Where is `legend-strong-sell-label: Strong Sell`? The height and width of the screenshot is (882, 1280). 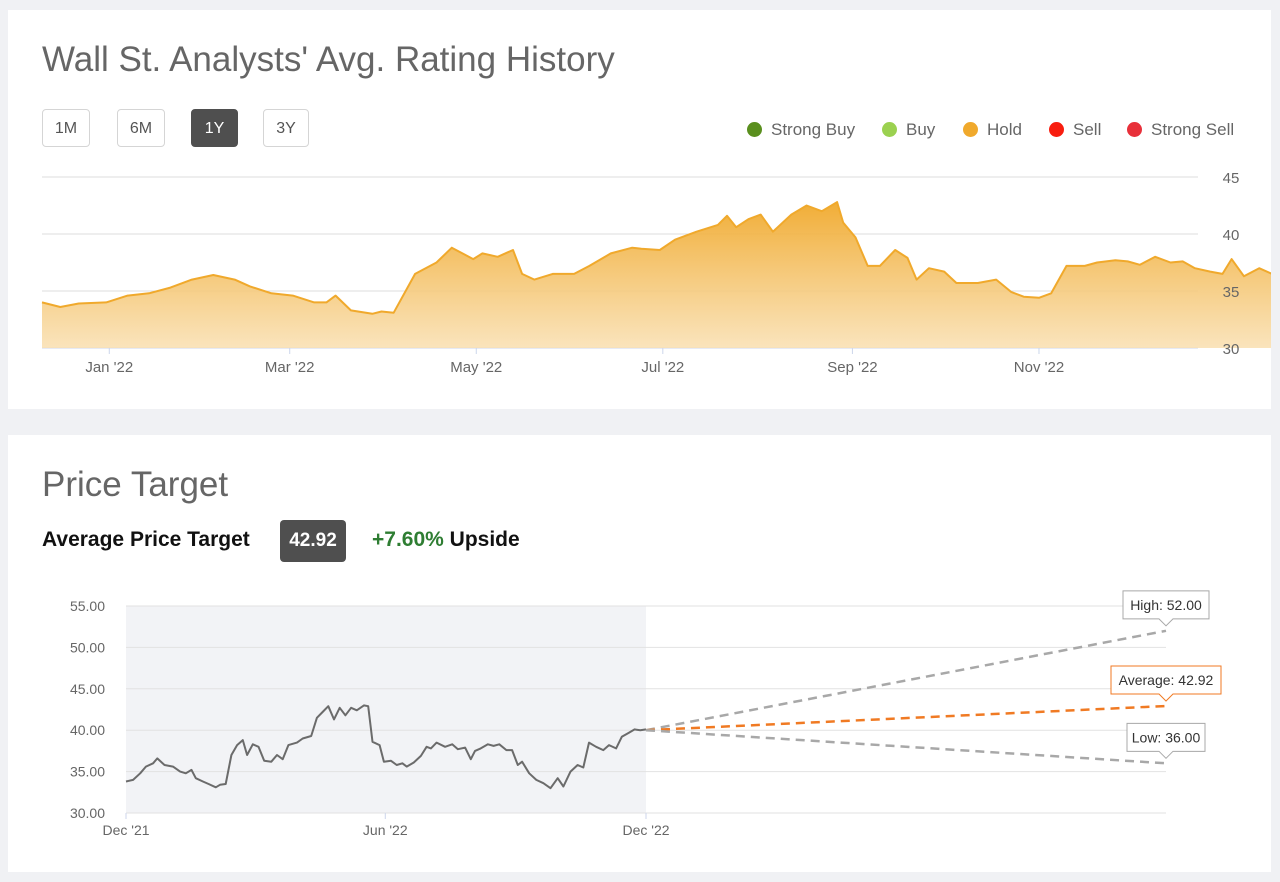 legend-strong-sell-label: Strong Sell is located at coordinates (1193, 129).